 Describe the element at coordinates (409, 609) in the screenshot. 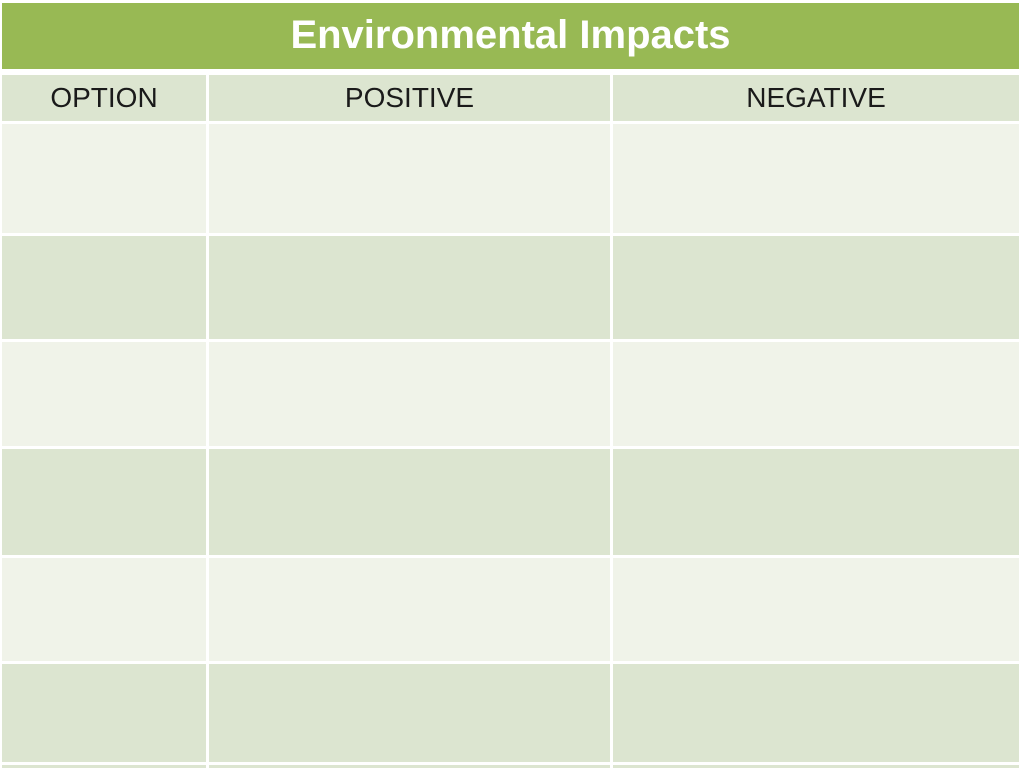

I see `table-cell-row5-positive` at that location.